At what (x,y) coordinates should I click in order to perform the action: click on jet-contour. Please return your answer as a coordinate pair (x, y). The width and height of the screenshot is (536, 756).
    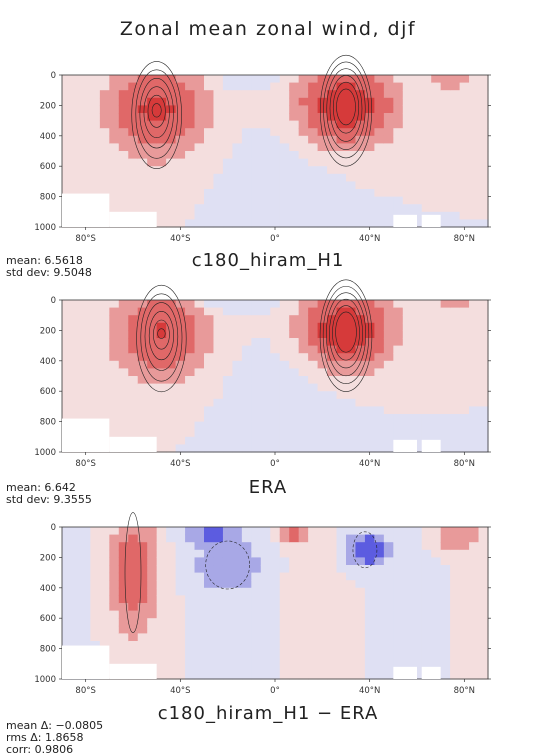
    Looking at the image, I should click on (346, 335).